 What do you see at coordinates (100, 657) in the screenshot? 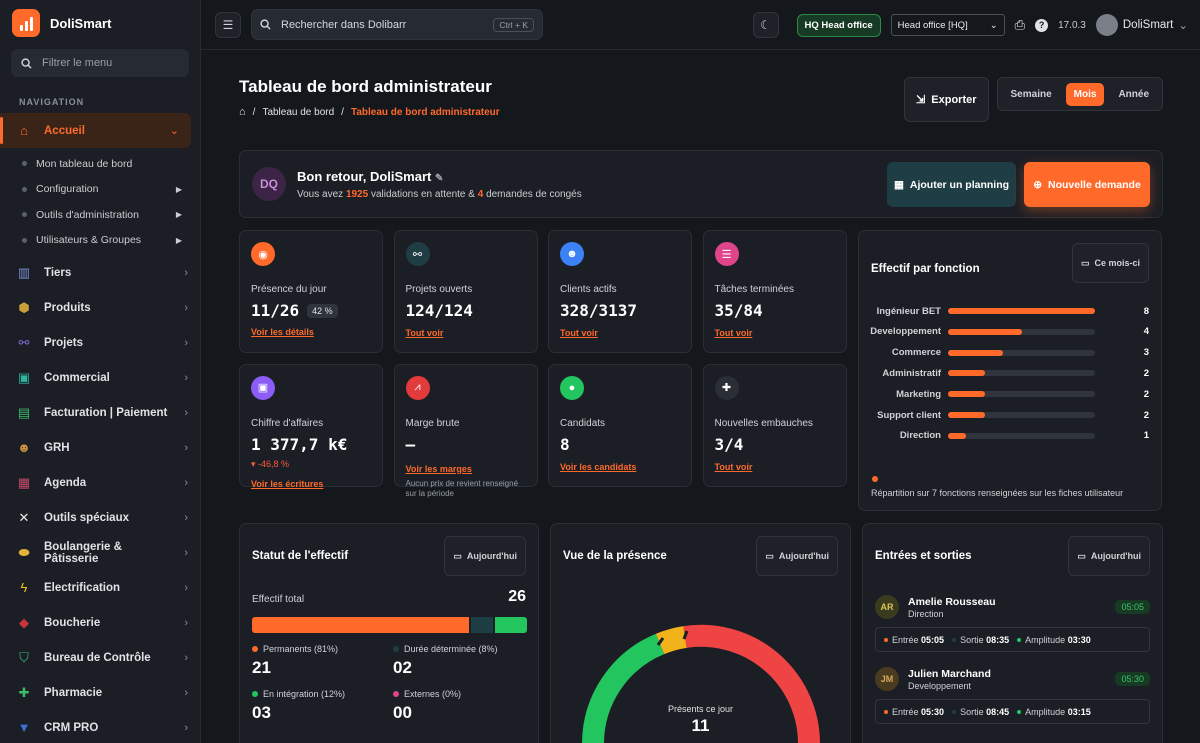
I see `sidebar-item-bureau-de-contr-le: ⛉ Bureau de Contrôle ›` at bounding box center [100, 657].